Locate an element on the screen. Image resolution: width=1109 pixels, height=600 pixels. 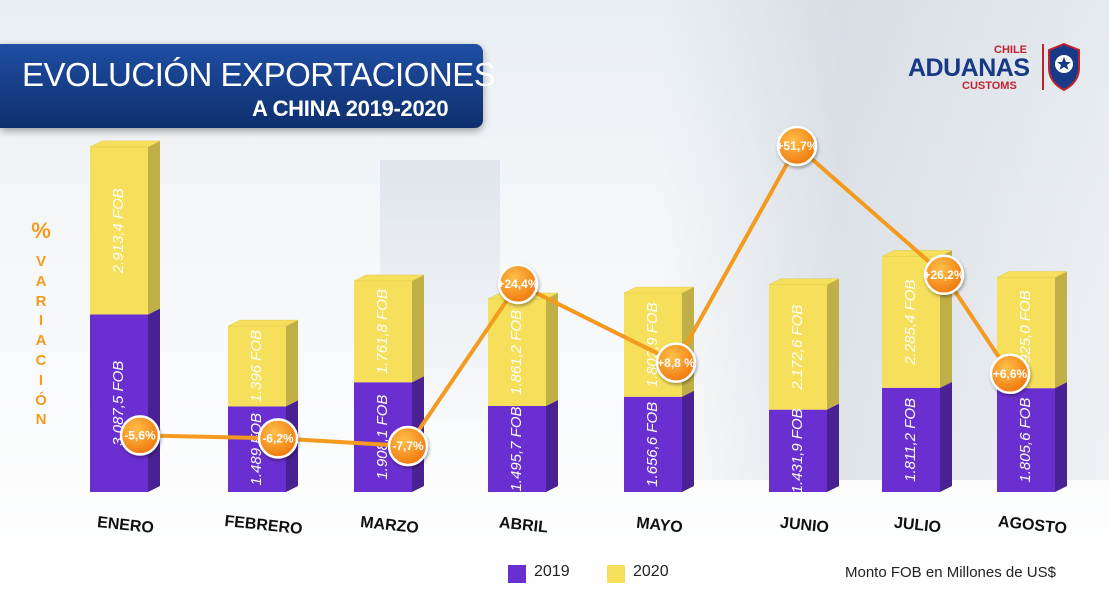
variation-label: -5,6% is located at coordinates (140, 436).